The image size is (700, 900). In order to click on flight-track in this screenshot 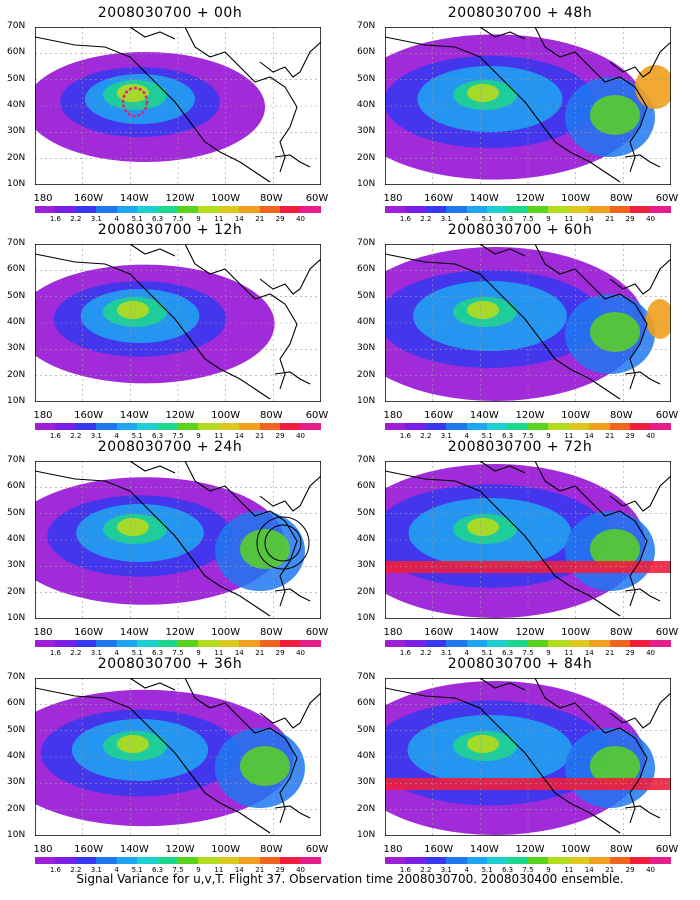, I will do `click(135, 102)`.